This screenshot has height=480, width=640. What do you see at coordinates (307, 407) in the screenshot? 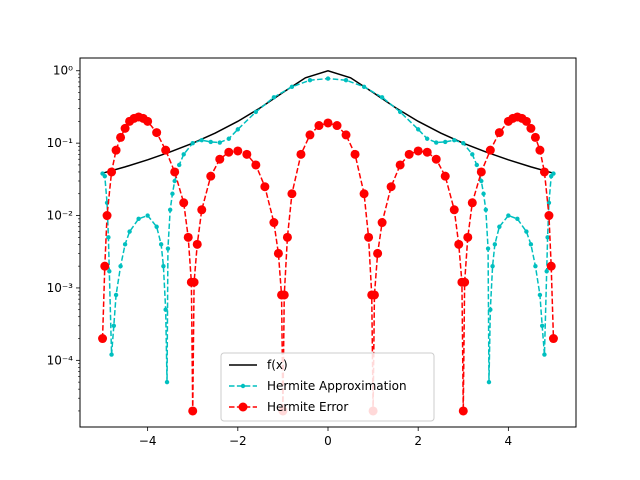
I see `legend-label-hermite-error: Hermite Error` at bounding box center [307, 407].